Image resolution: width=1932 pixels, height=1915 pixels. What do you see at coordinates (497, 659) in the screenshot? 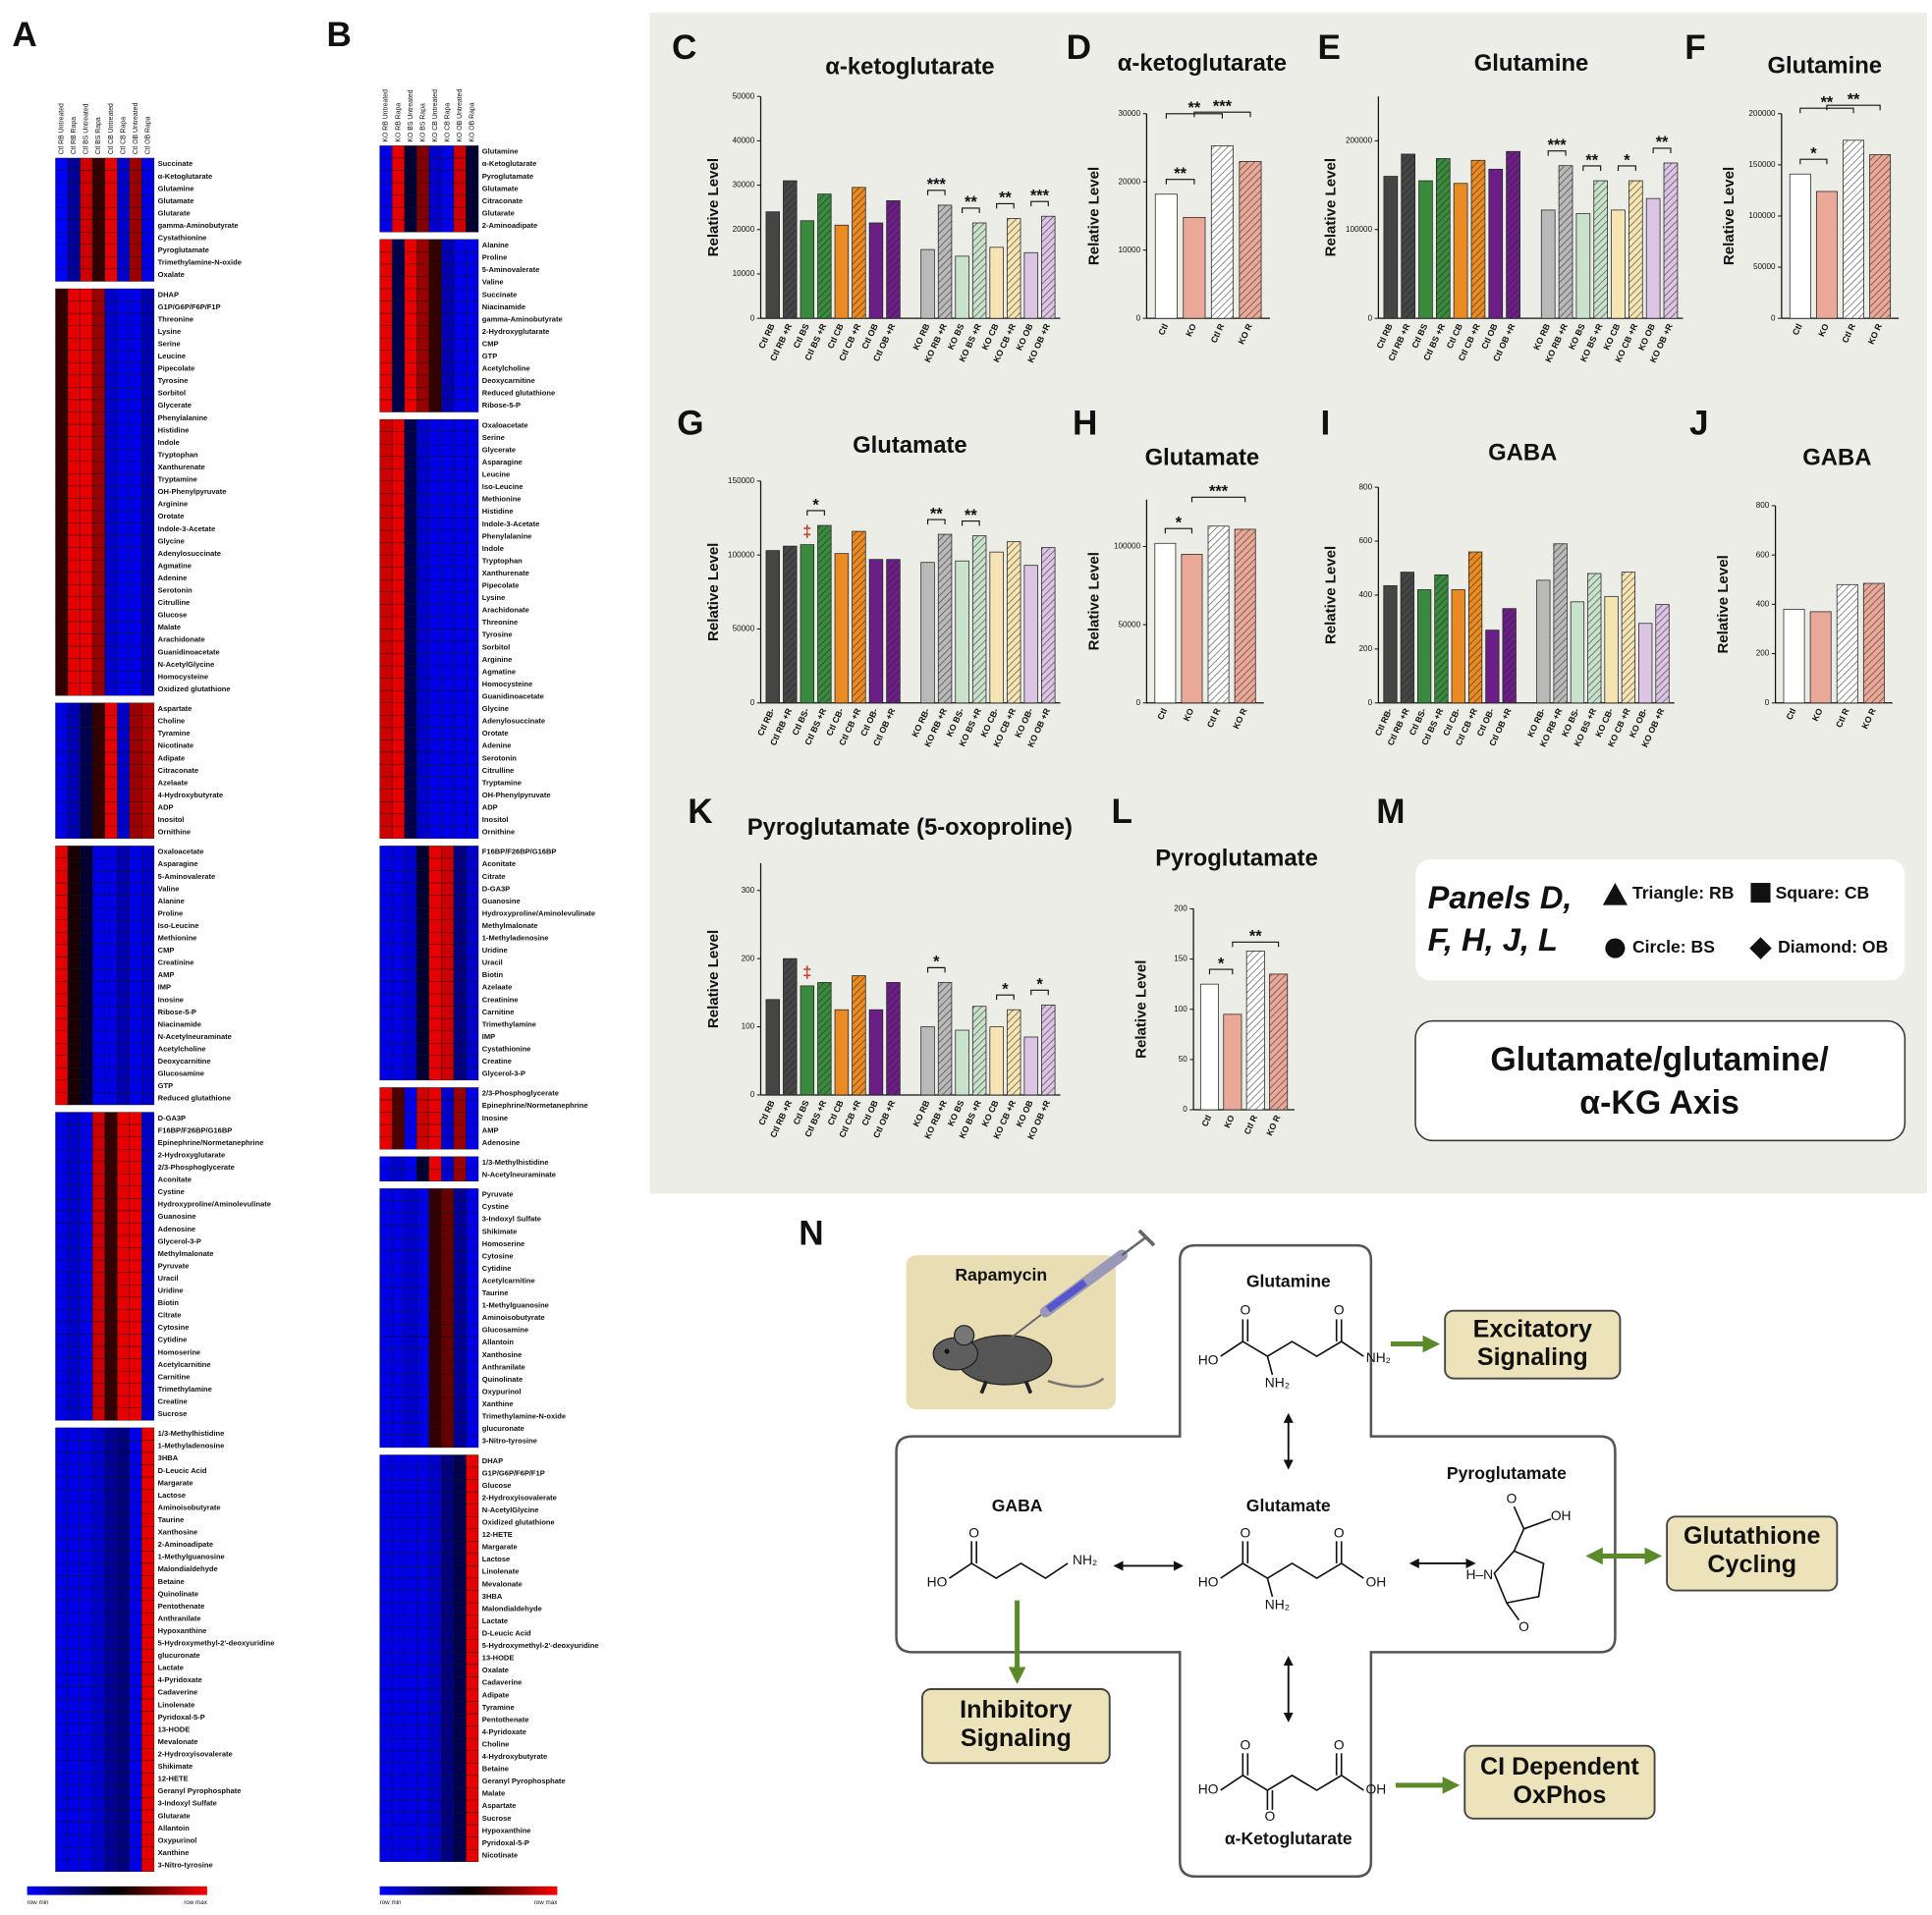
I see `row-label: Arginine` at bounding box center [497, 659].